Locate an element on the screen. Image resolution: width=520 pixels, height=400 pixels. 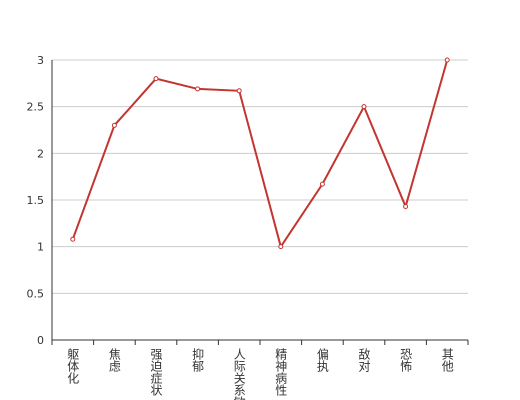
y-tick-label: 1.5 is located at coordinates (36, 200).